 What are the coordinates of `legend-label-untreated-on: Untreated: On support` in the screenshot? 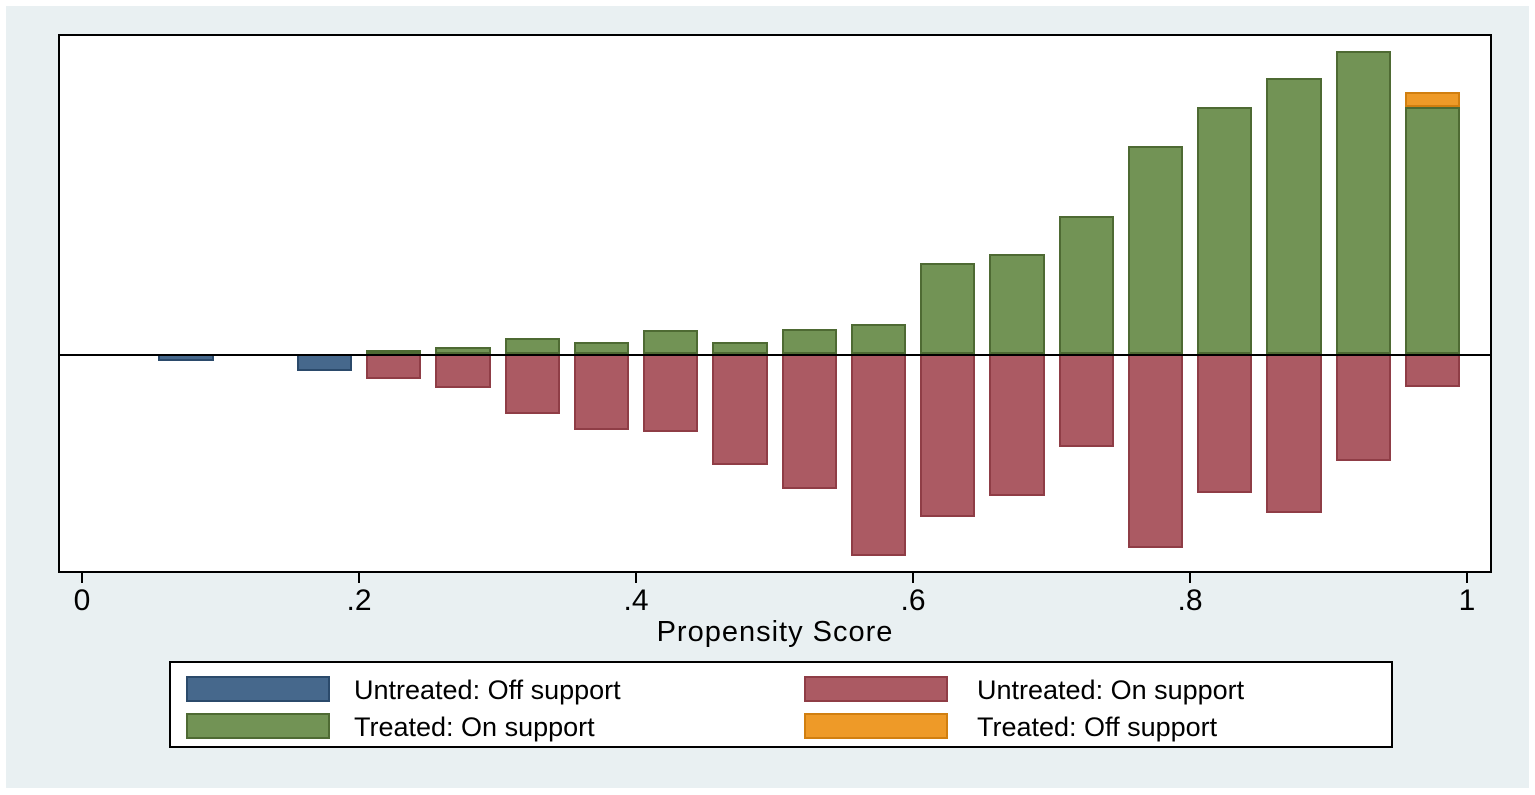 It's located at (1111, 690).